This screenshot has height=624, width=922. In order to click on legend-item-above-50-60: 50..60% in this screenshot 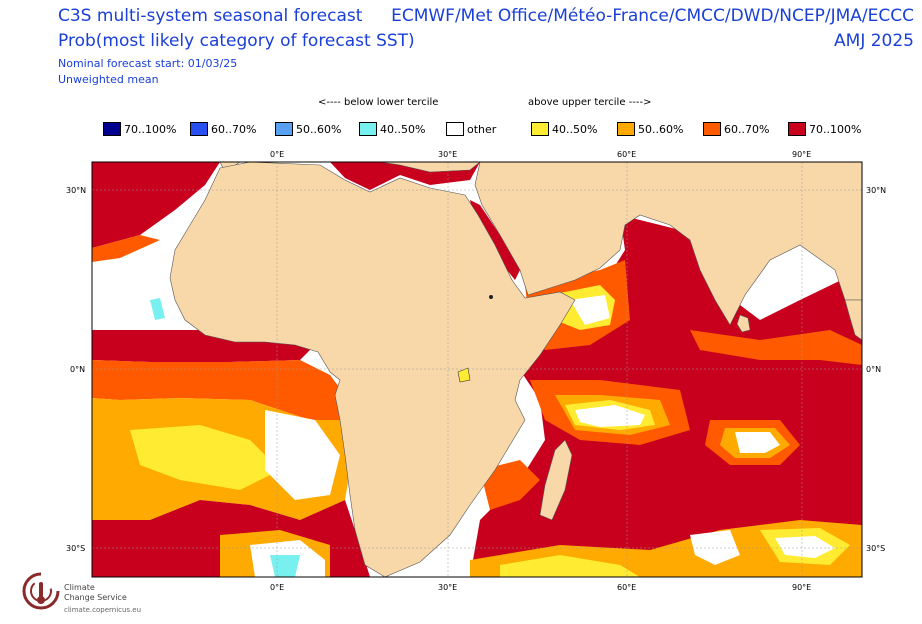, I will do `click(650, 129)`.